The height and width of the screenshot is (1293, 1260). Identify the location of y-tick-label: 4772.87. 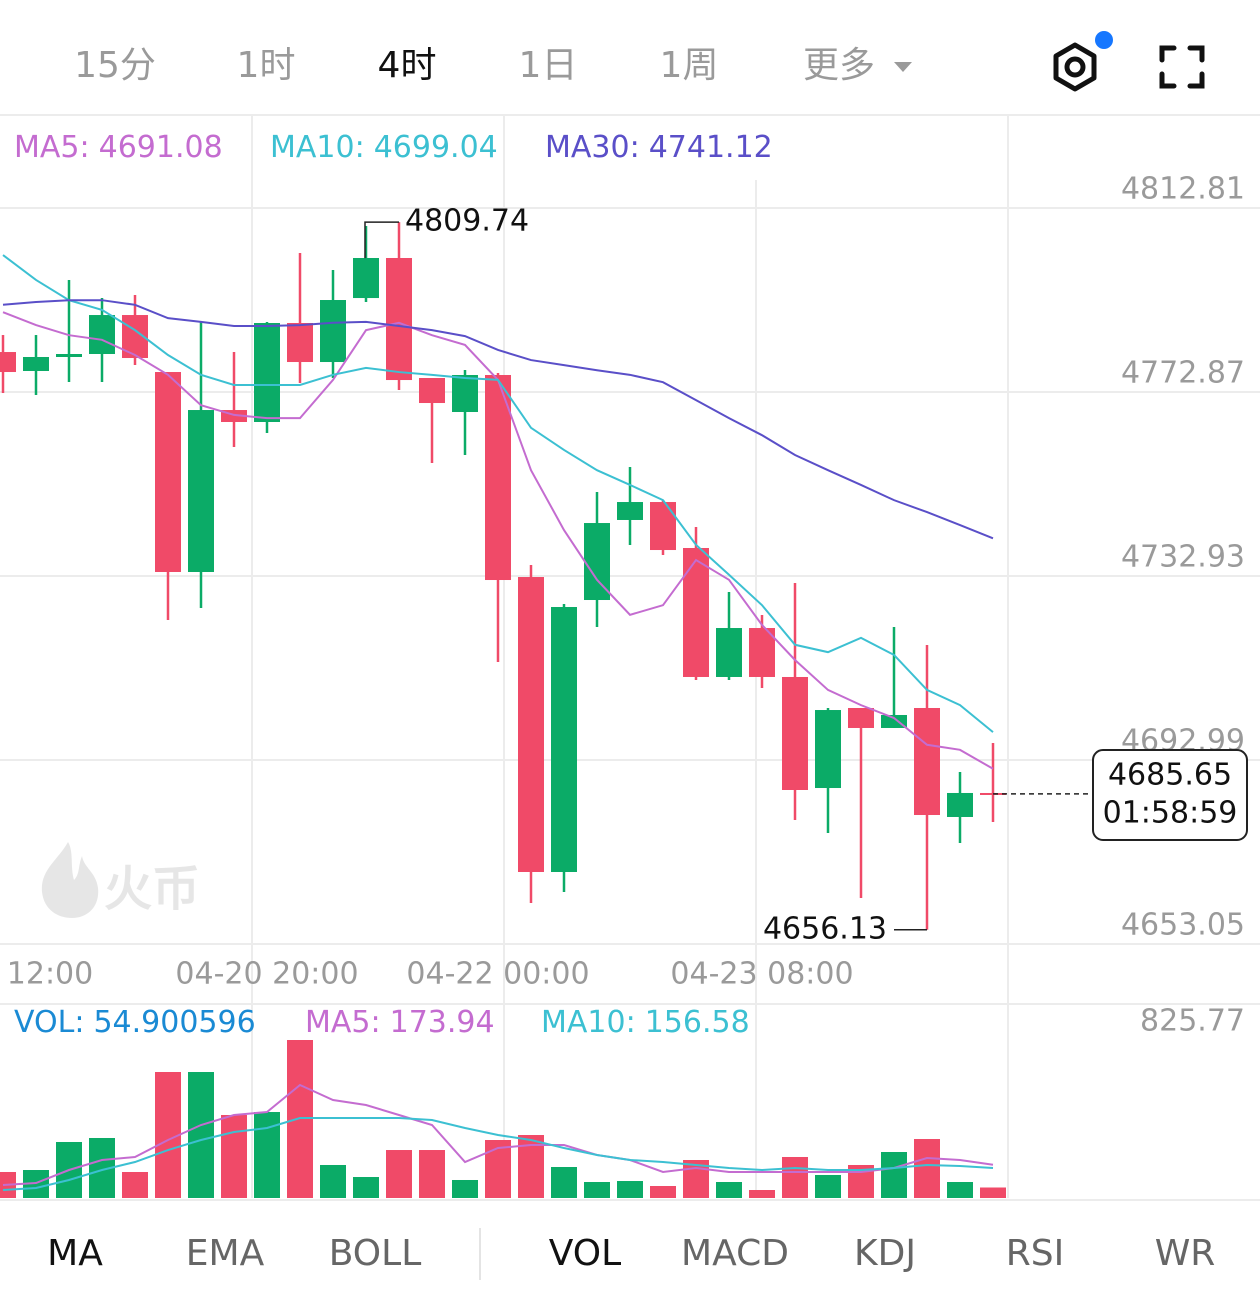
(1183, 373).